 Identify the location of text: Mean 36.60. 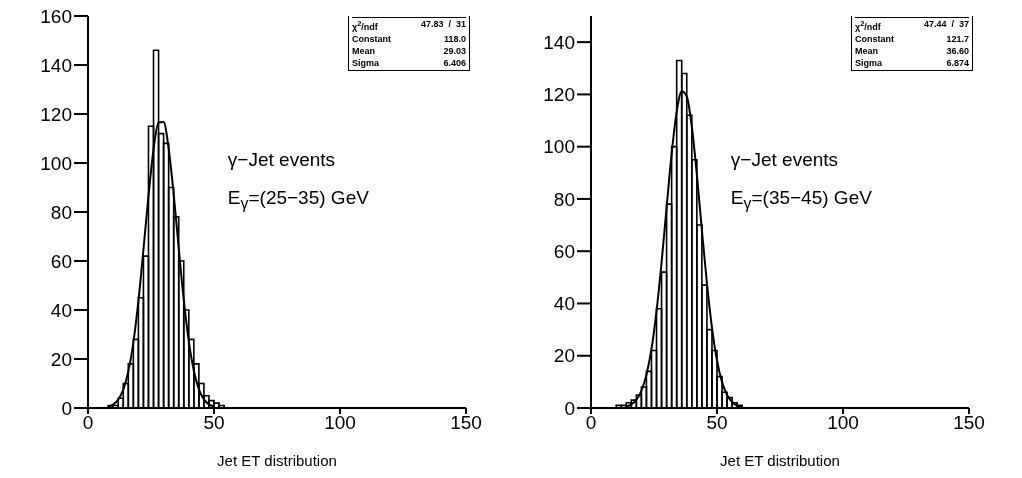
(912, 51).